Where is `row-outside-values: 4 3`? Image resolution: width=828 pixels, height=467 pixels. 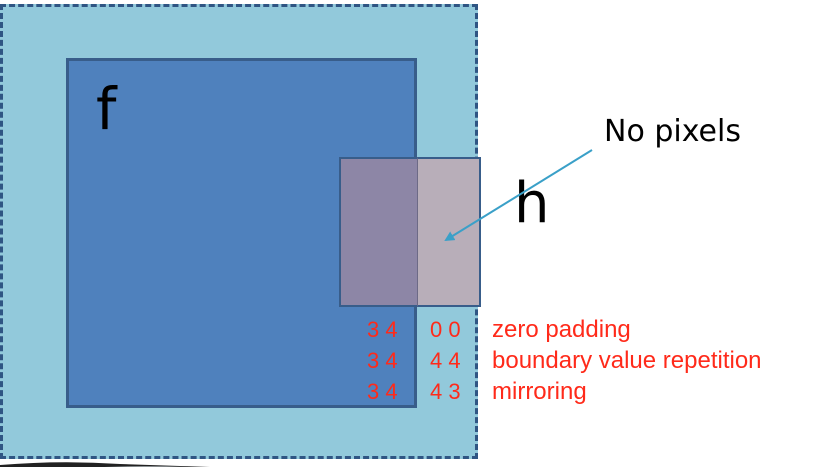 row-outside-values: 4 3 is located at coordinates (445, 391).